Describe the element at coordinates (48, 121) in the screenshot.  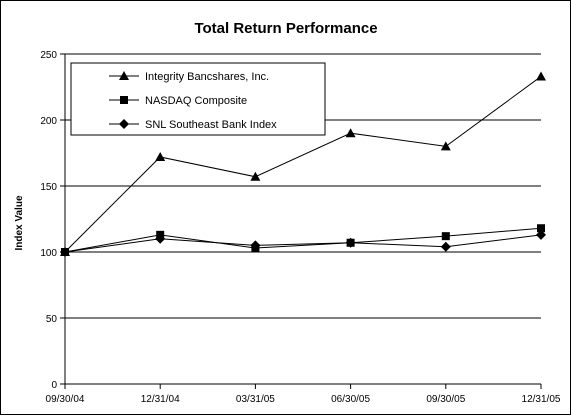
I see `y-tick-label: 200` at that location.